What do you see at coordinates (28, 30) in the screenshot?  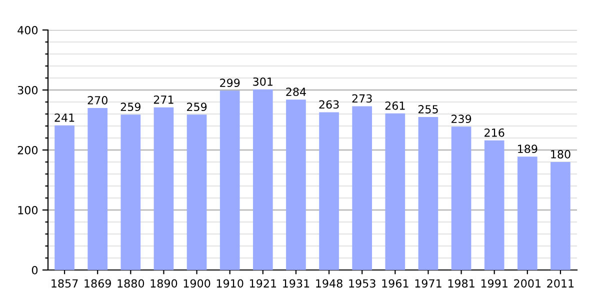 I see `y-tick-label: 400` at bounding box center [28, 30].